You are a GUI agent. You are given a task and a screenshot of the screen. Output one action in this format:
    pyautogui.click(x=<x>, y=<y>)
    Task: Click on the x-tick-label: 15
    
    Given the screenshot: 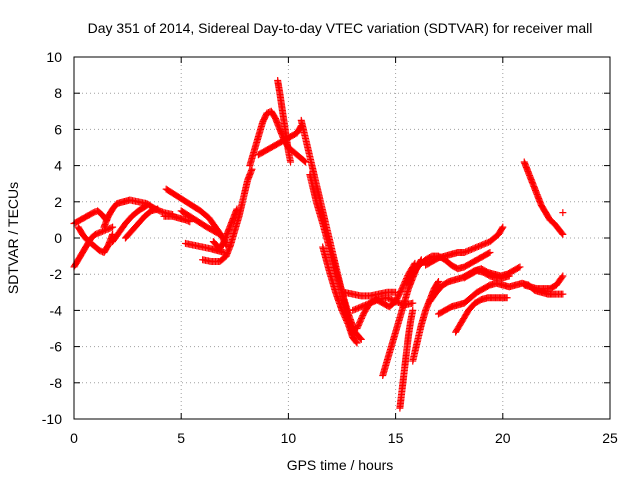 What is the action you would take?
    pyautogui.click(x=396, y=438)
    